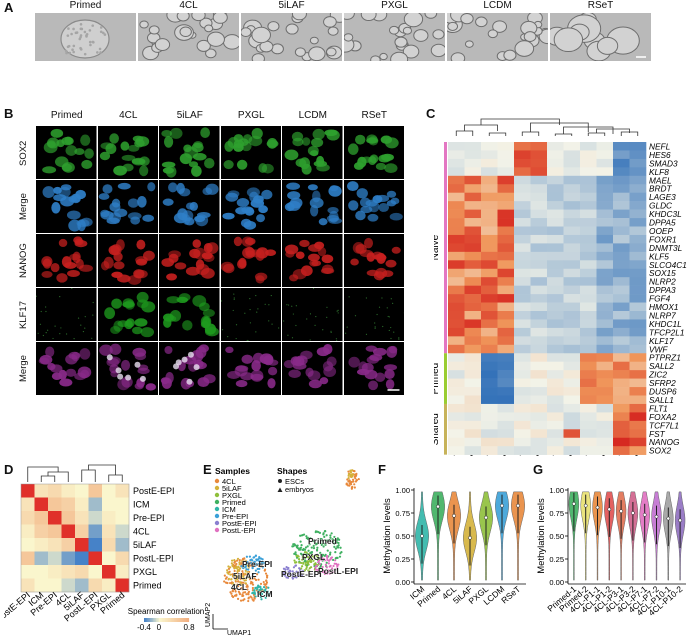  What do you see at coordinates (85, 5) in the screenshot?
I see `panel-a-column-label: Primed` at bounding box center [85, 5].